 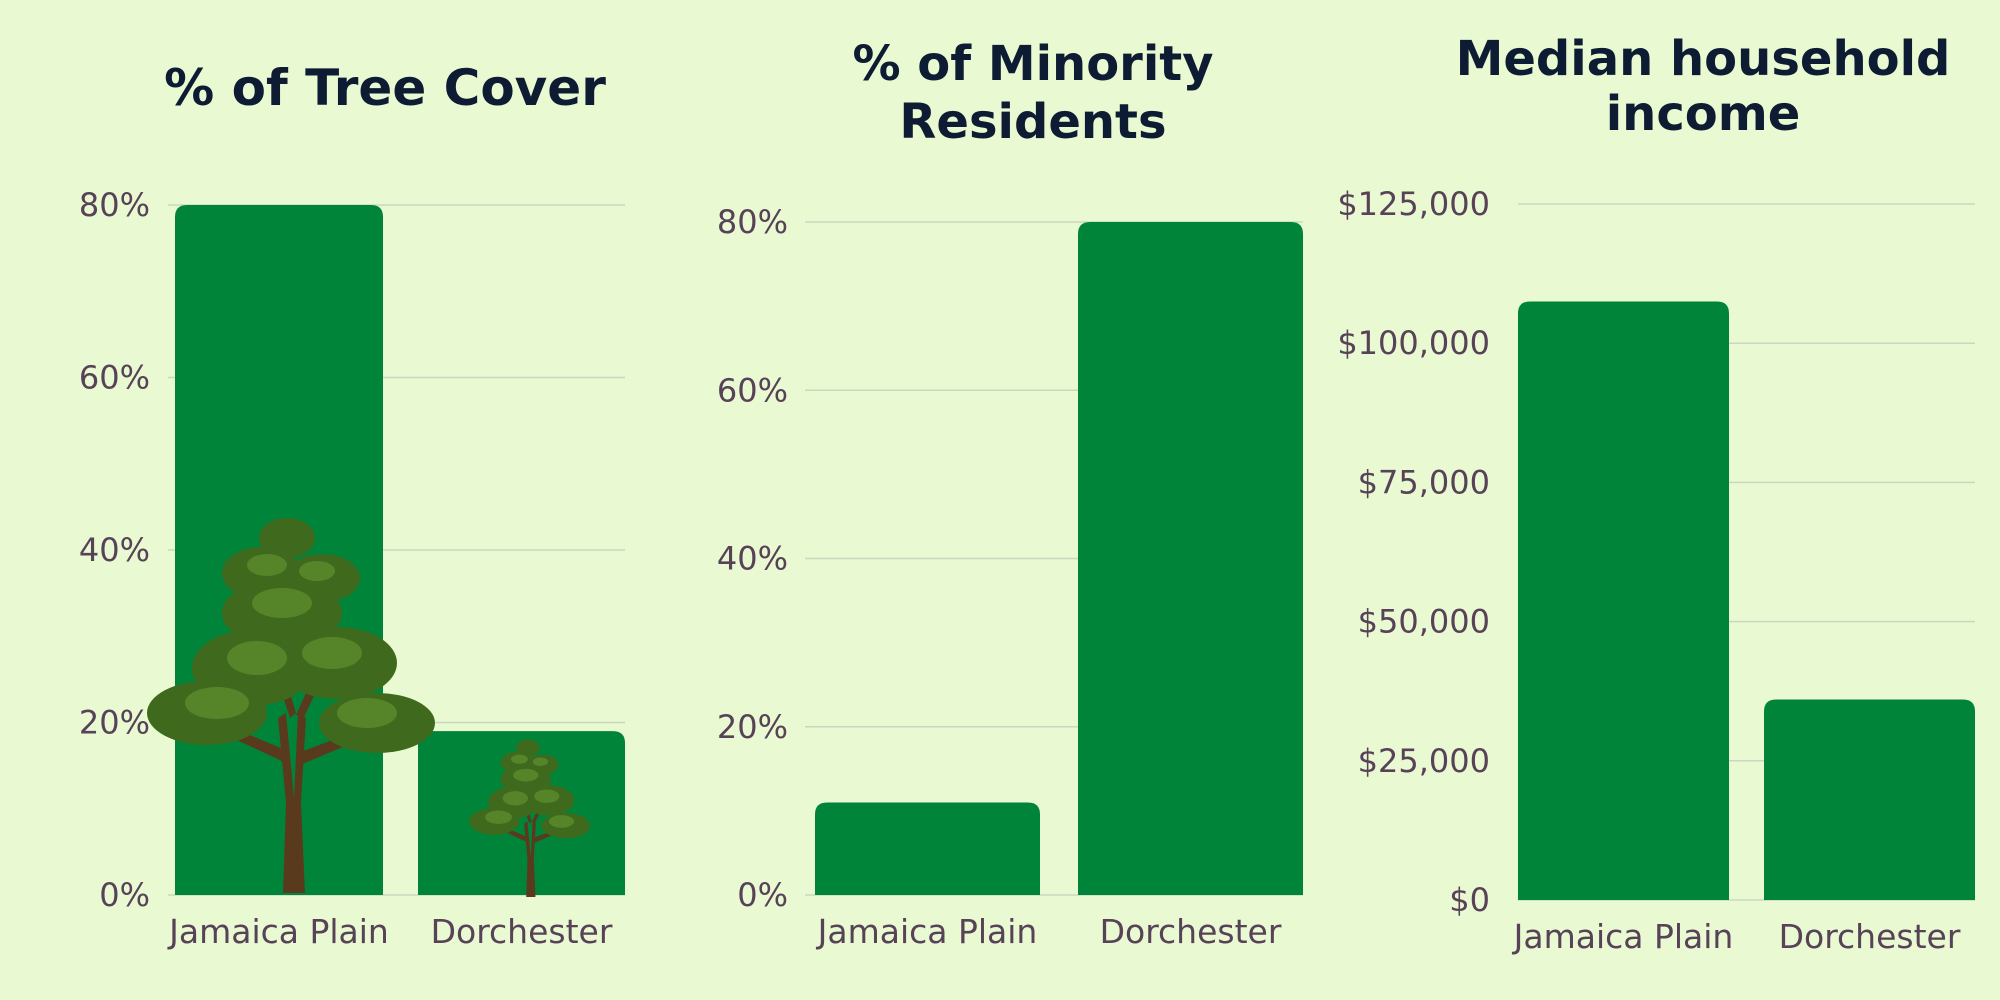 I want to click on chart-title: income, so click(x=1703, y=114).